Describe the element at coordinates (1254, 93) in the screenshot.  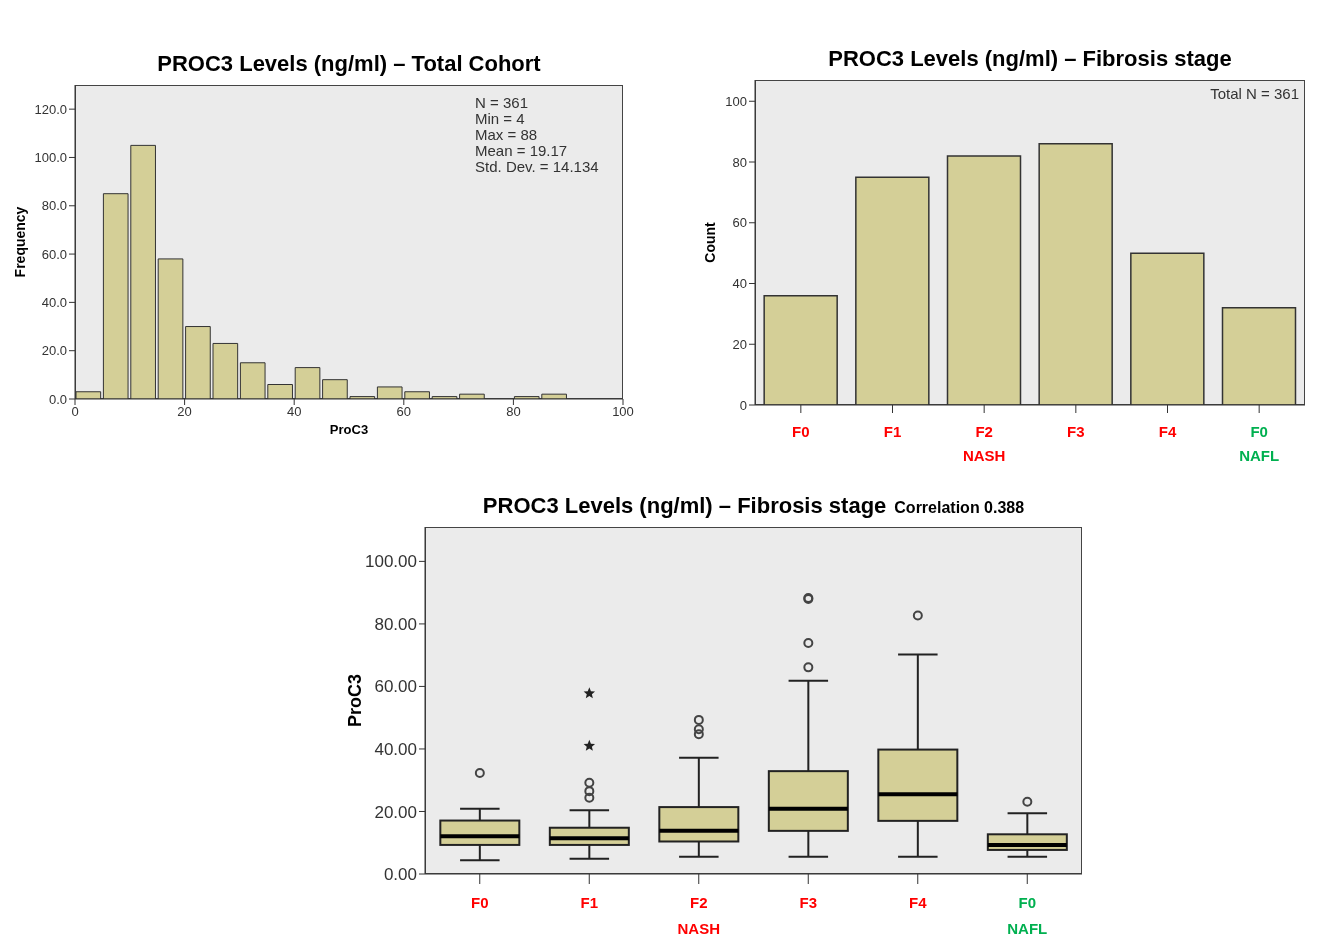
I see `annotation: Total N = 361` at that location.